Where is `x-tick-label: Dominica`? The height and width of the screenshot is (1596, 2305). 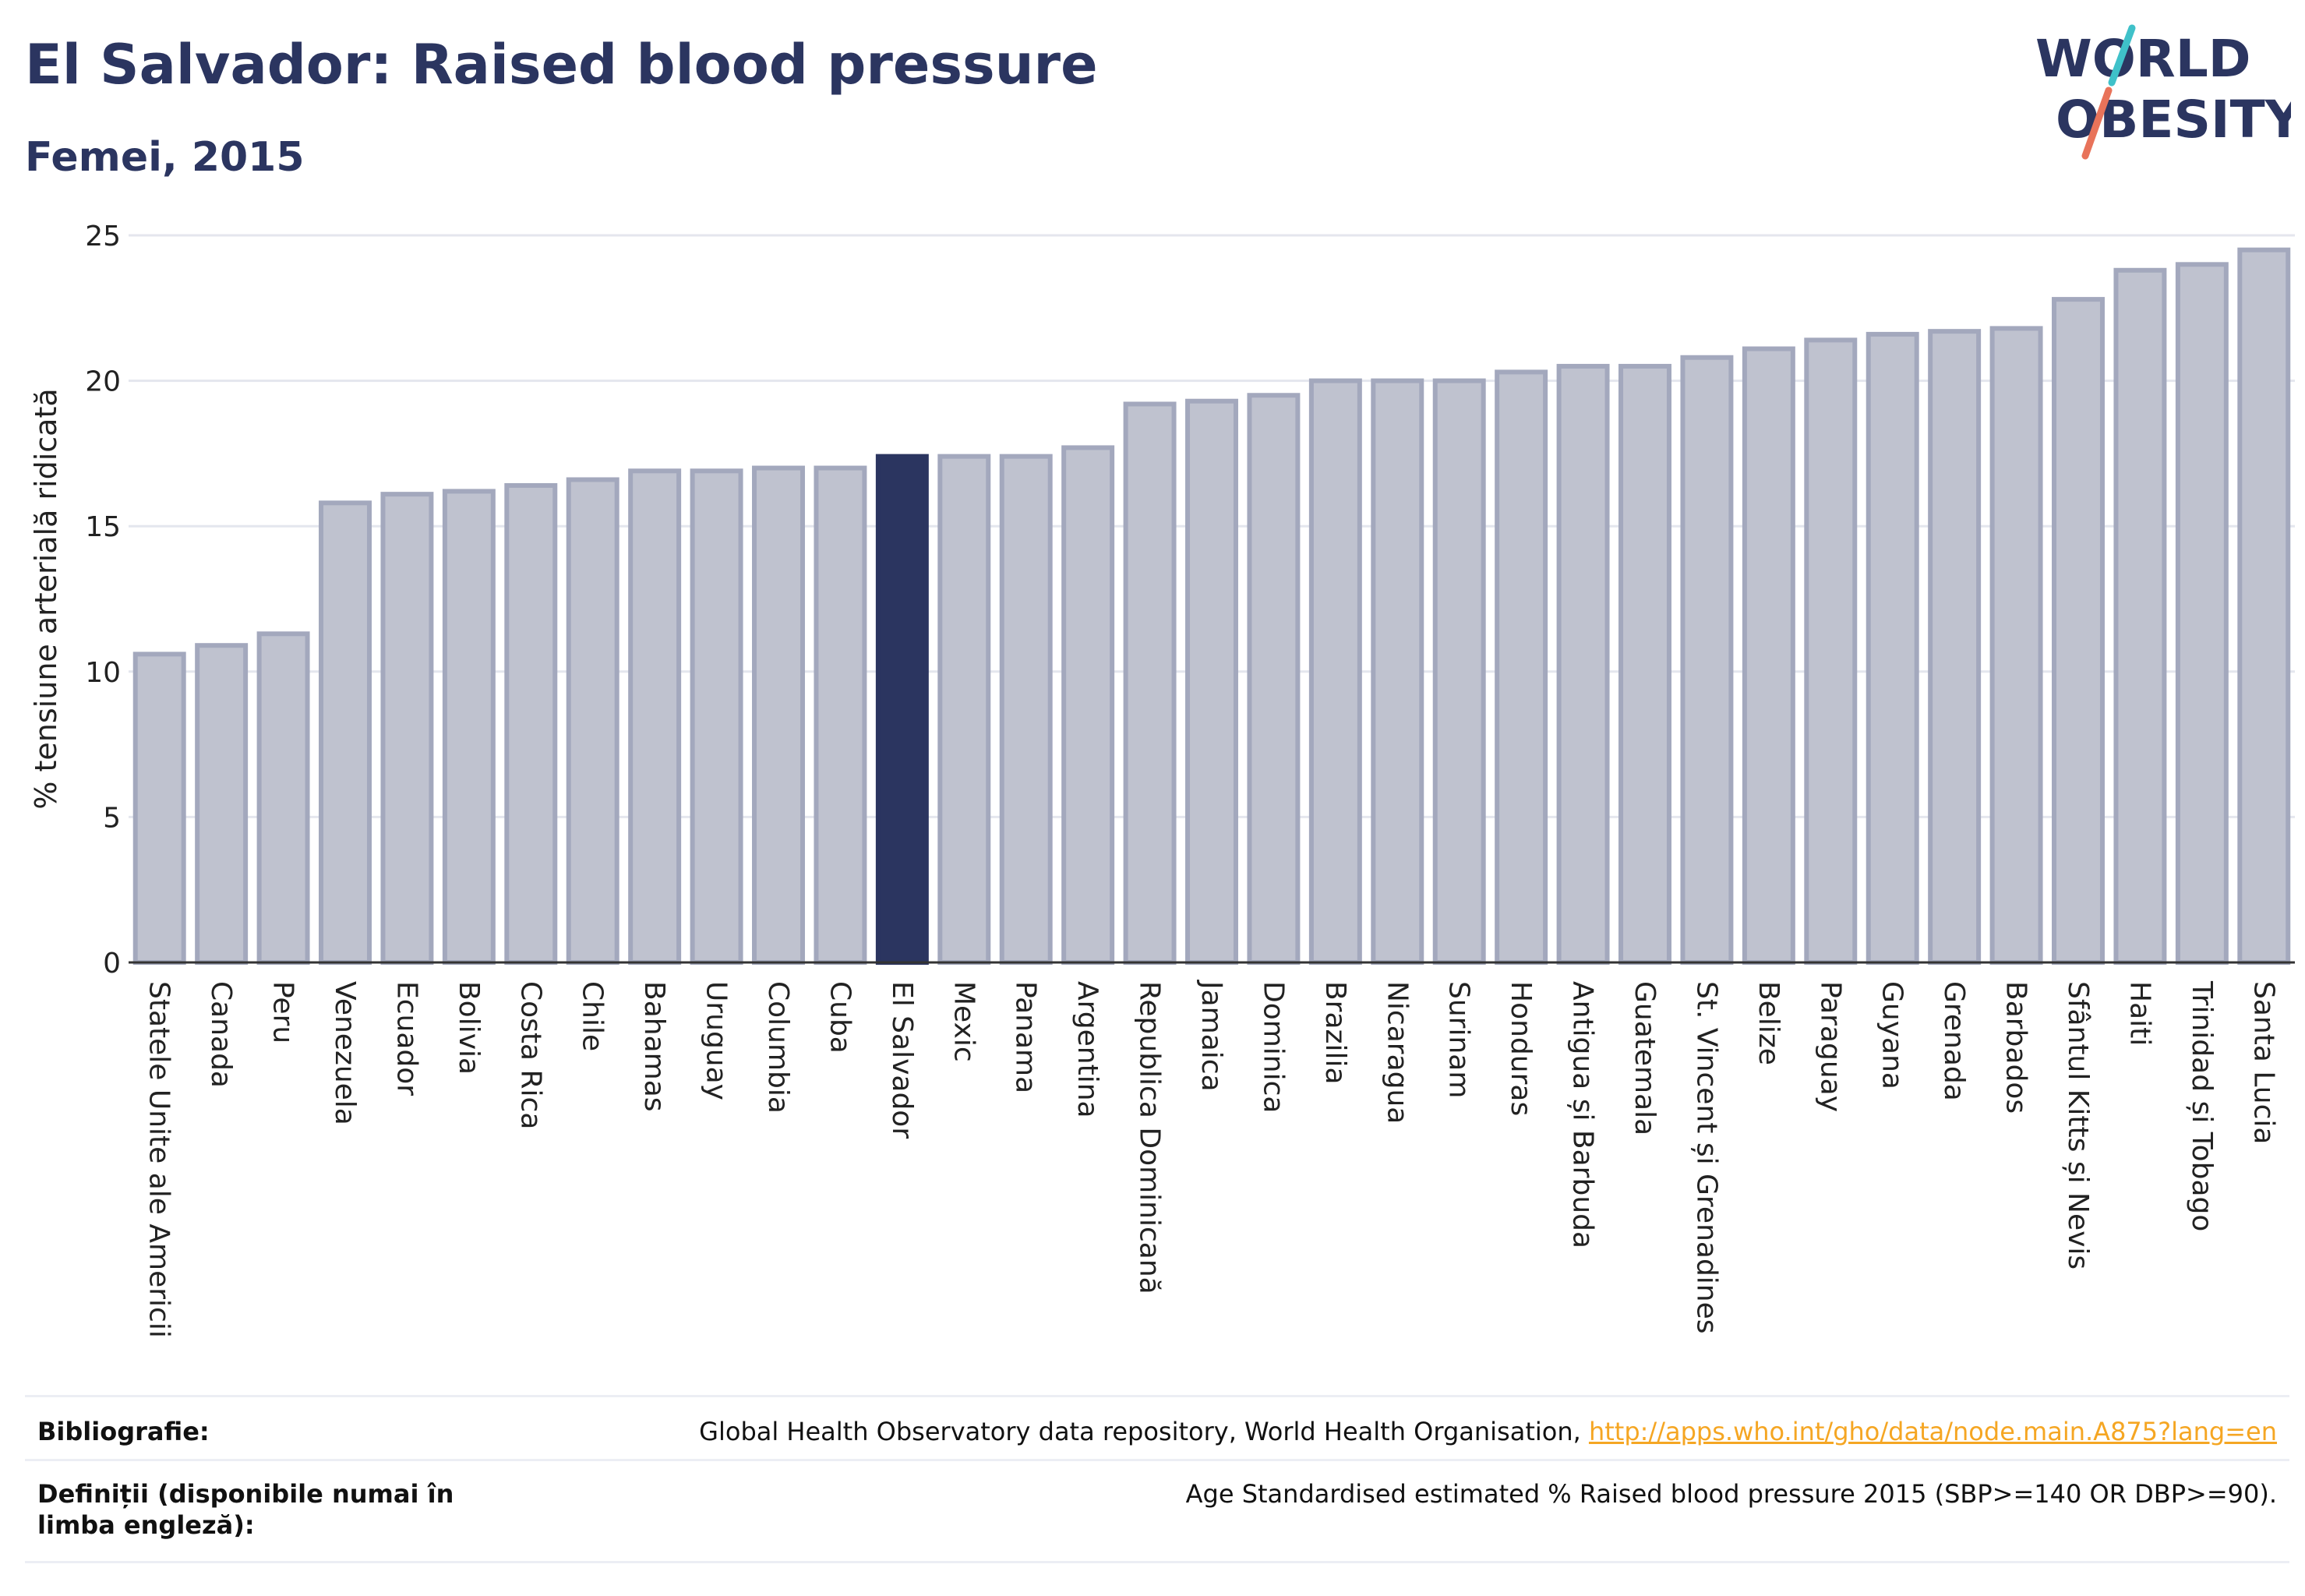
x-tick-label: Dominica is located at coordinates (1273, 1047).